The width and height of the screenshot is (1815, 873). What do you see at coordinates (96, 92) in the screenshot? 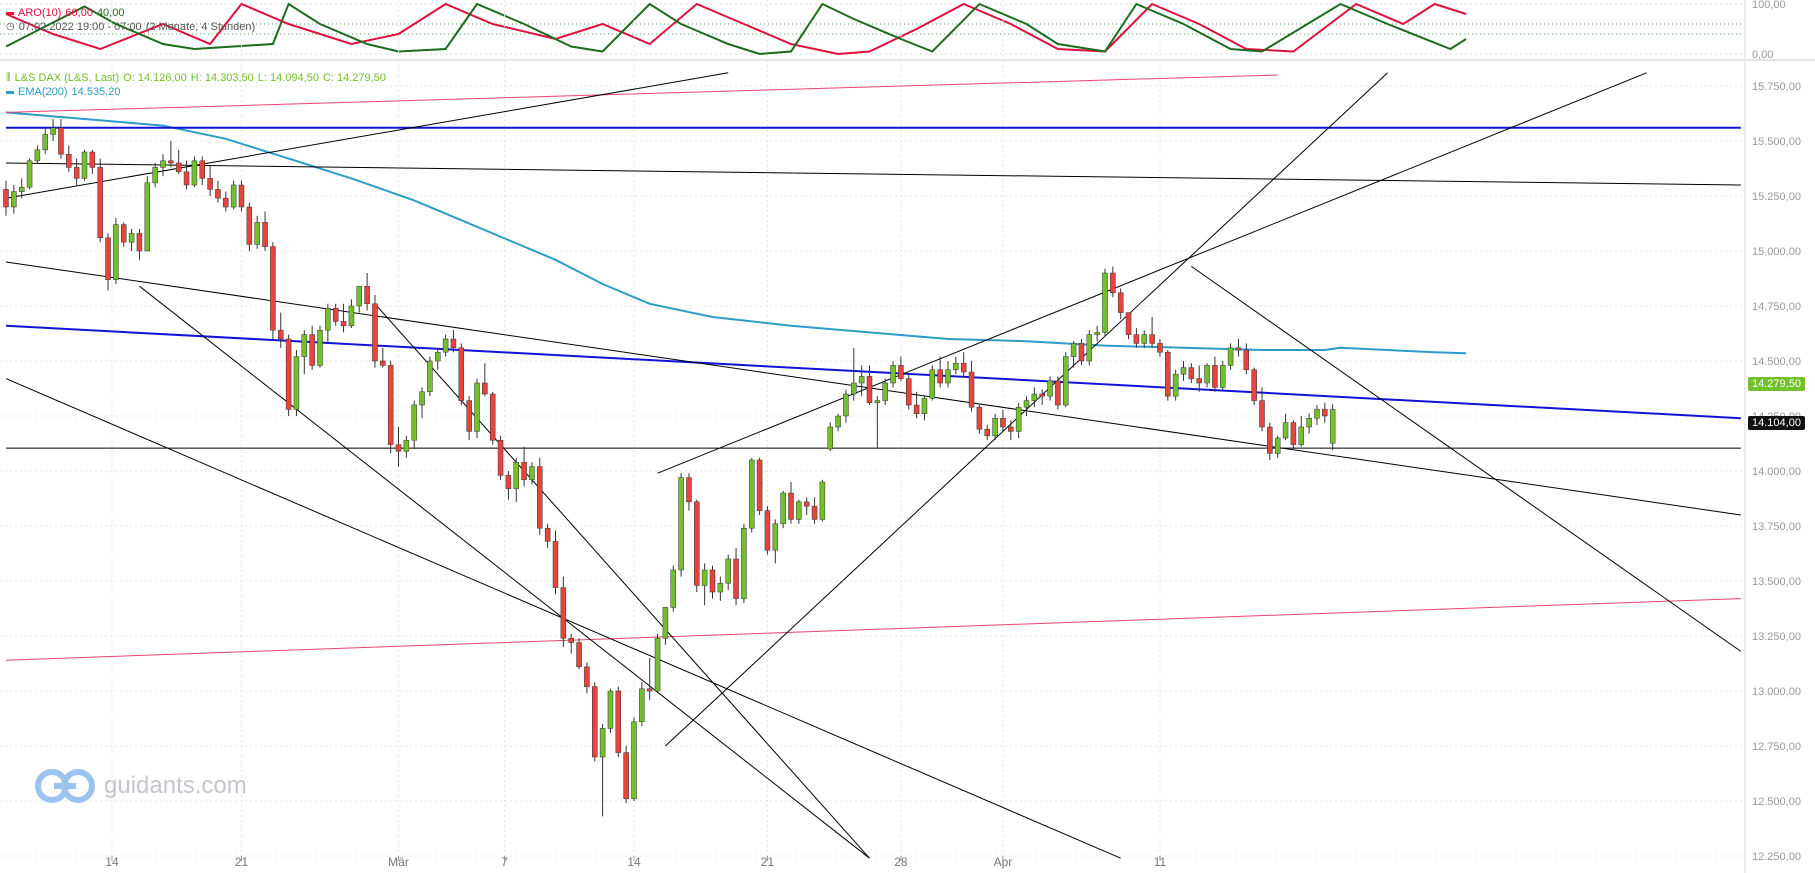
I see `ema-value: 14.535,20` at bounding box center [96, 92].